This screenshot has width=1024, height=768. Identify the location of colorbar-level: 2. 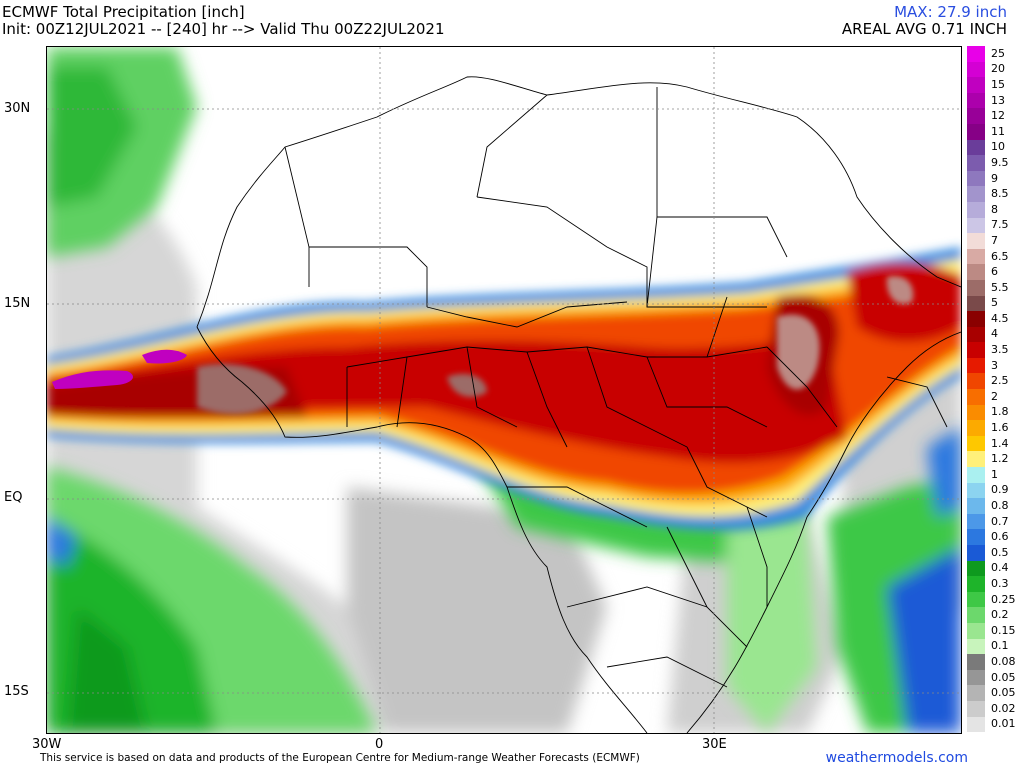
(994, 397).